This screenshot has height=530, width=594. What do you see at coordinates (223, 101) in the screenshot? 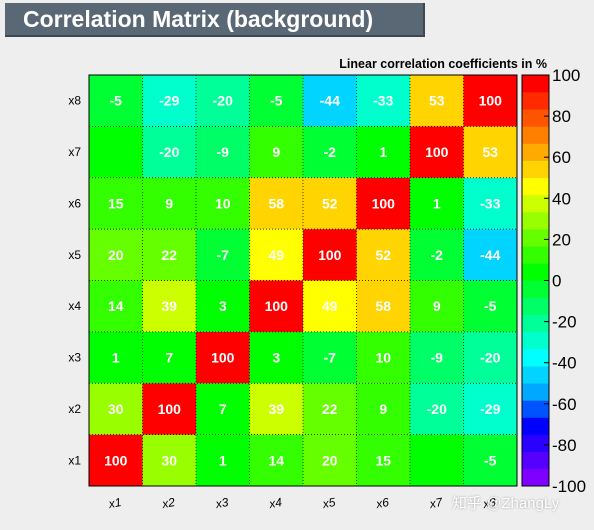
I see `cell-value-label: -20` at bounding box center [223, 101].